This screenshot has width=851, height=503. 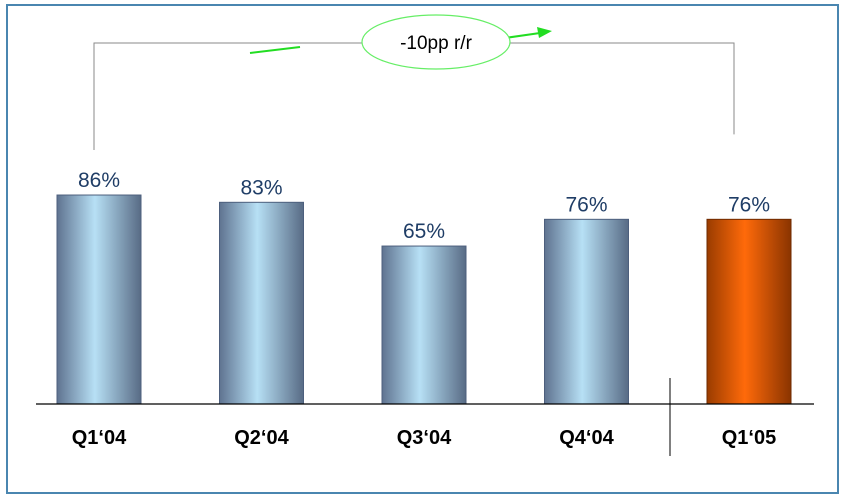 What do you see at coordinates (275, 50) in the screenshot?
I see `annotation-arrow-left` at bounding box center [275, 50].